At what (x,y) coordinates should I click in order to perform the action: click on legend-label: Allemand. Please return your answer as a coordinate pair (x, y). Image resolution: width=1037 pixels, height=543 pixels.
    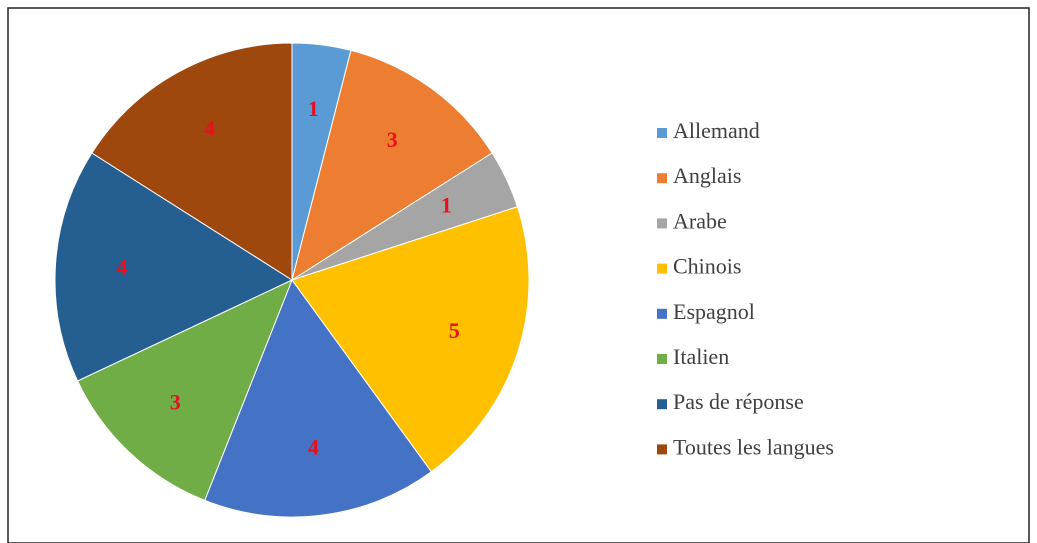
    Looking at the image, I should click on (716, 130).